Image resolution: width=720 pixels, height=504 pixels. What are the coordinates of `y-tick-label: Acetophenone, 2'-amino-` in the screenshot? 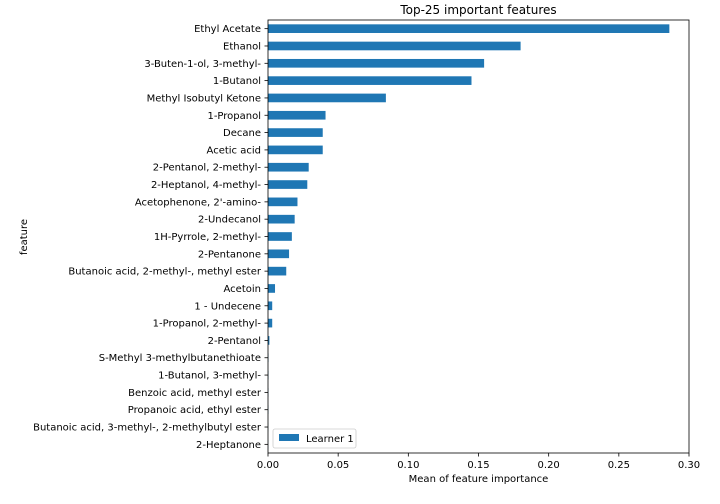 It's located at (198, 202).